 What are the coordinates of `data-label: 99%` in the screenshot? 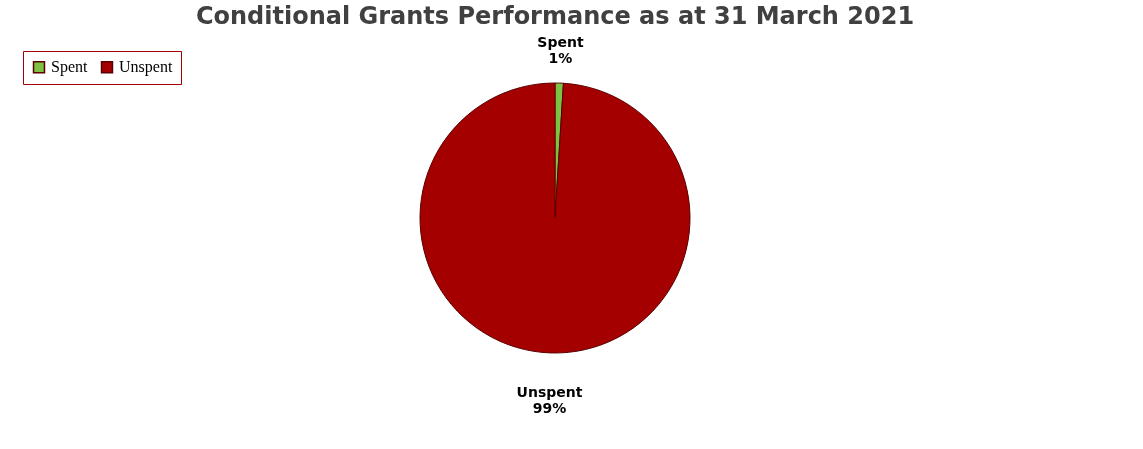 It's located at (549, 407).